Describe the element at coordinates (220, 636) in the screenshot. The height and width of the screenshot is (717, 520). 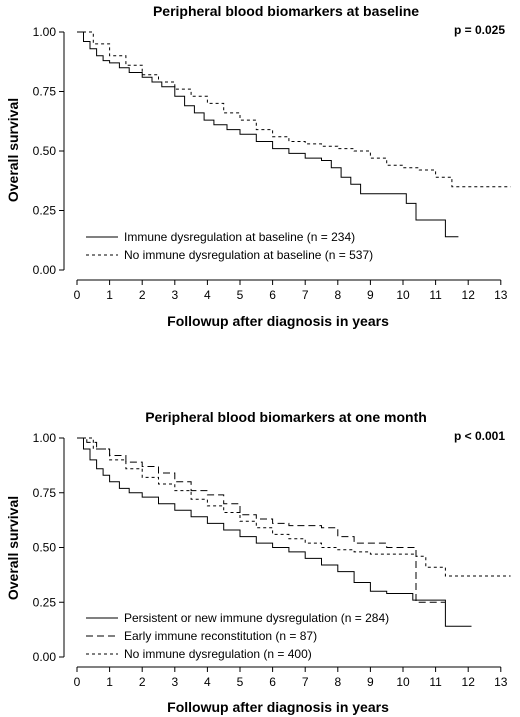
I see `legend-label: Early immune reconstitution (n = 87)` at that location.